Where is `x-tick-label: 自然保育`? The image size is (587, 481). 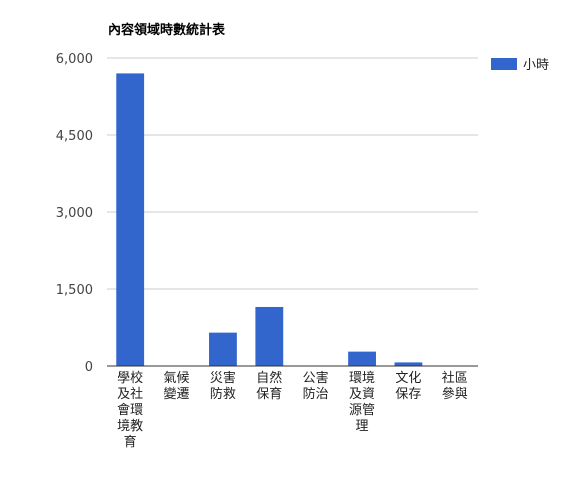 x-tick-label: 自然保育 is located at coordinates (269, 386).